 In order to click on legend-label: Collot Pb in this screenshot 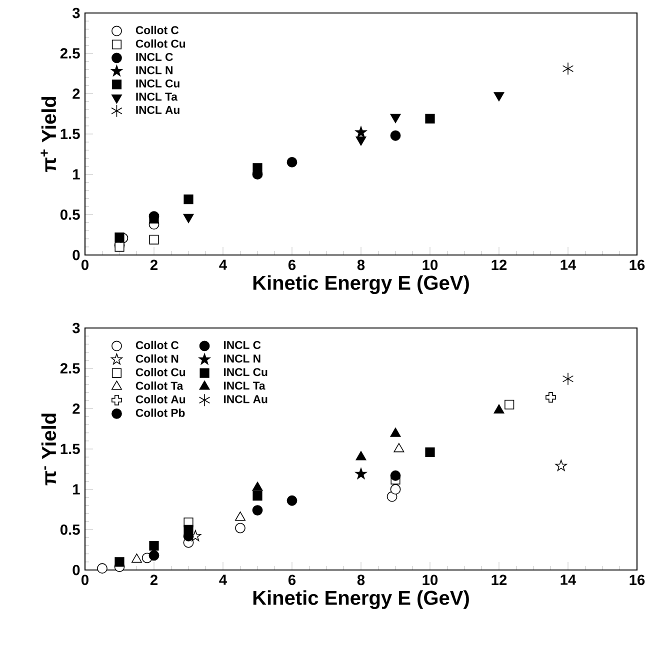, I will do `click(160, 412)`.